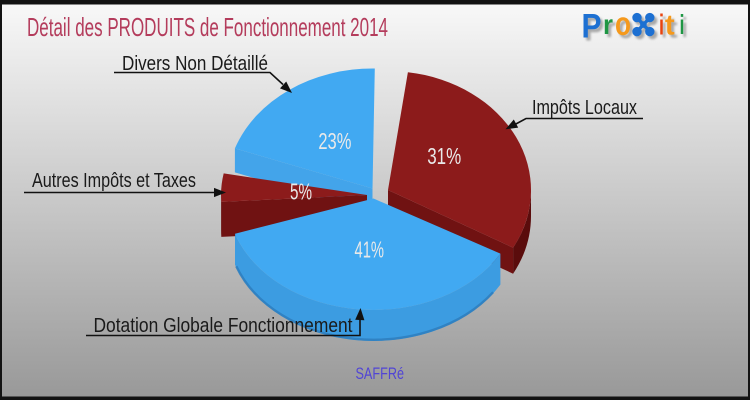  I want to click on svg-text: Divers Non Détaillé, so click(195, 63).